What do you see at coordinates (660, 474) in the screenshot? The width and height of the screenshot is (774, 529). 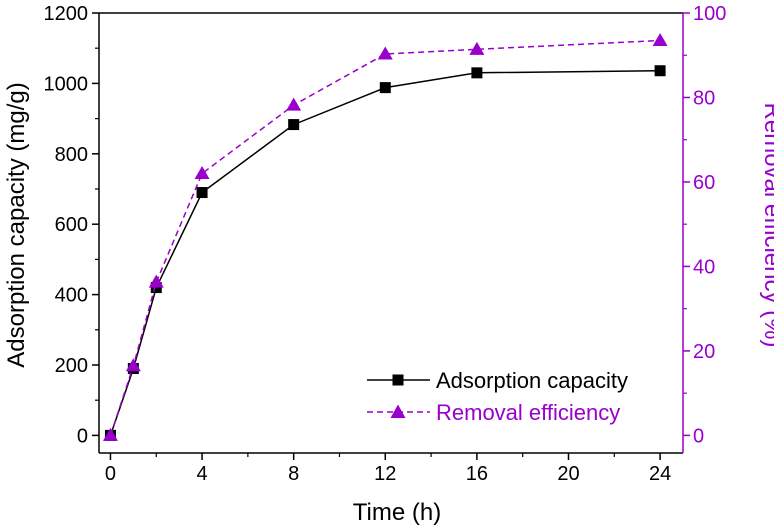 I see `x-tick-label: 24` at bounding box center [660, 474].